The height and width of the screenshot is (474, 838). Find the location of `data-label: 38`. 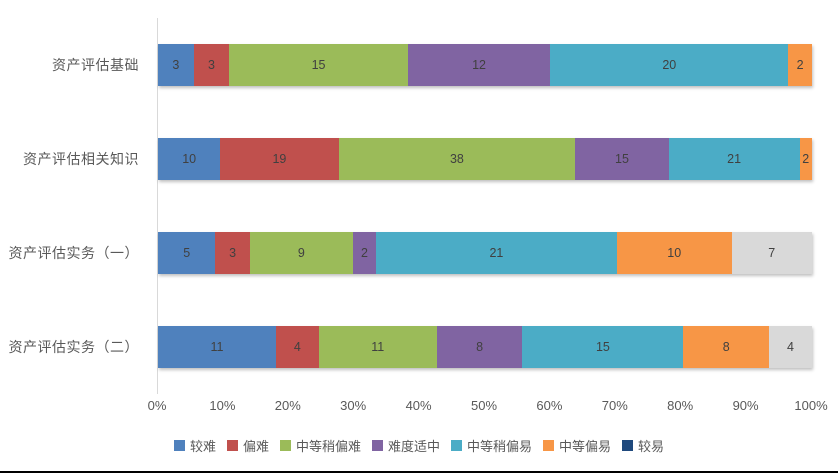

data-label: 38 is located at coordinates (456, 159).